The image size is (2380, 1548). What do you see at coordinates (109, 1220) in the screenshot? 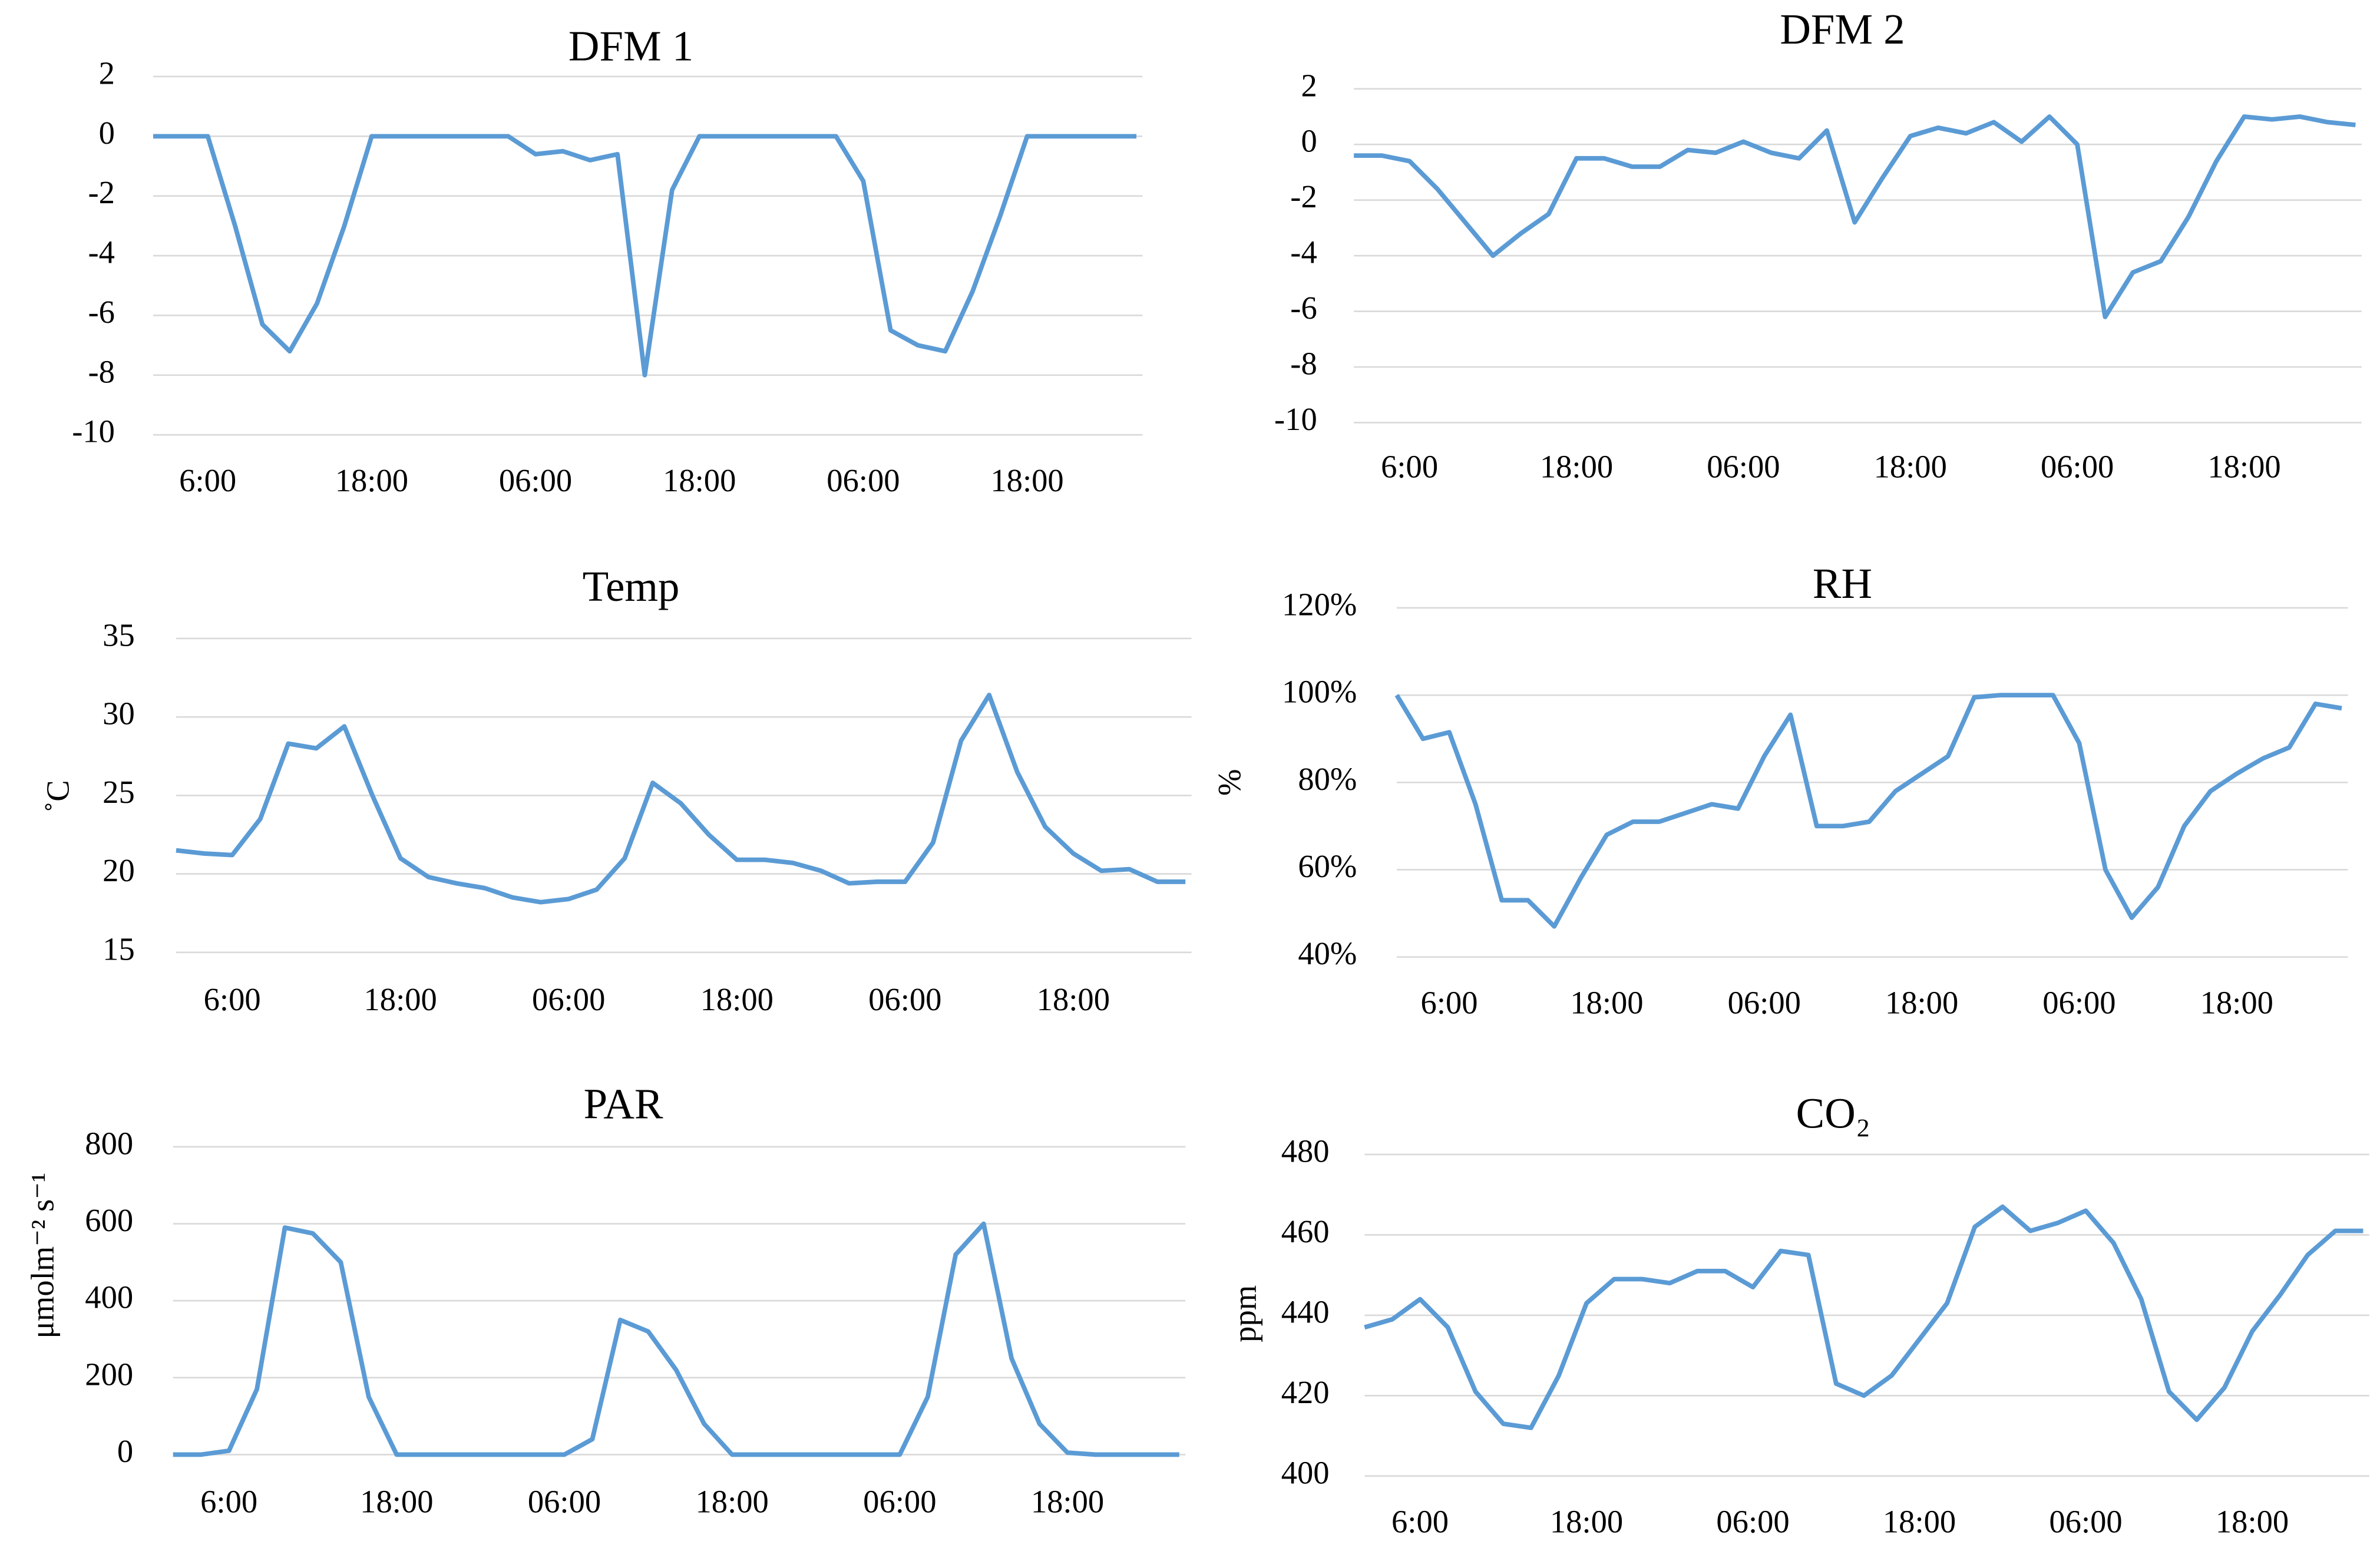
I see `y-tick-label: 600` at bounding box center [109, 1220].